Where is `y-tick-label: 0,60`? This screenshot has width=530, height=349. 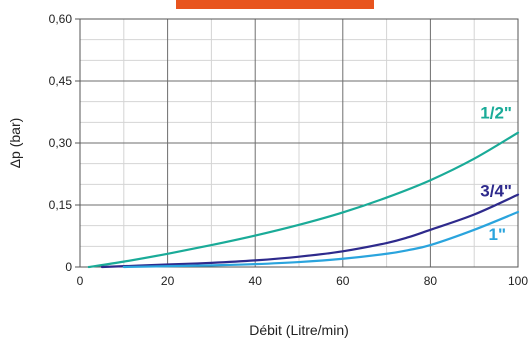 y-tick-label: 0,60 is located at coordinates (61, 19).